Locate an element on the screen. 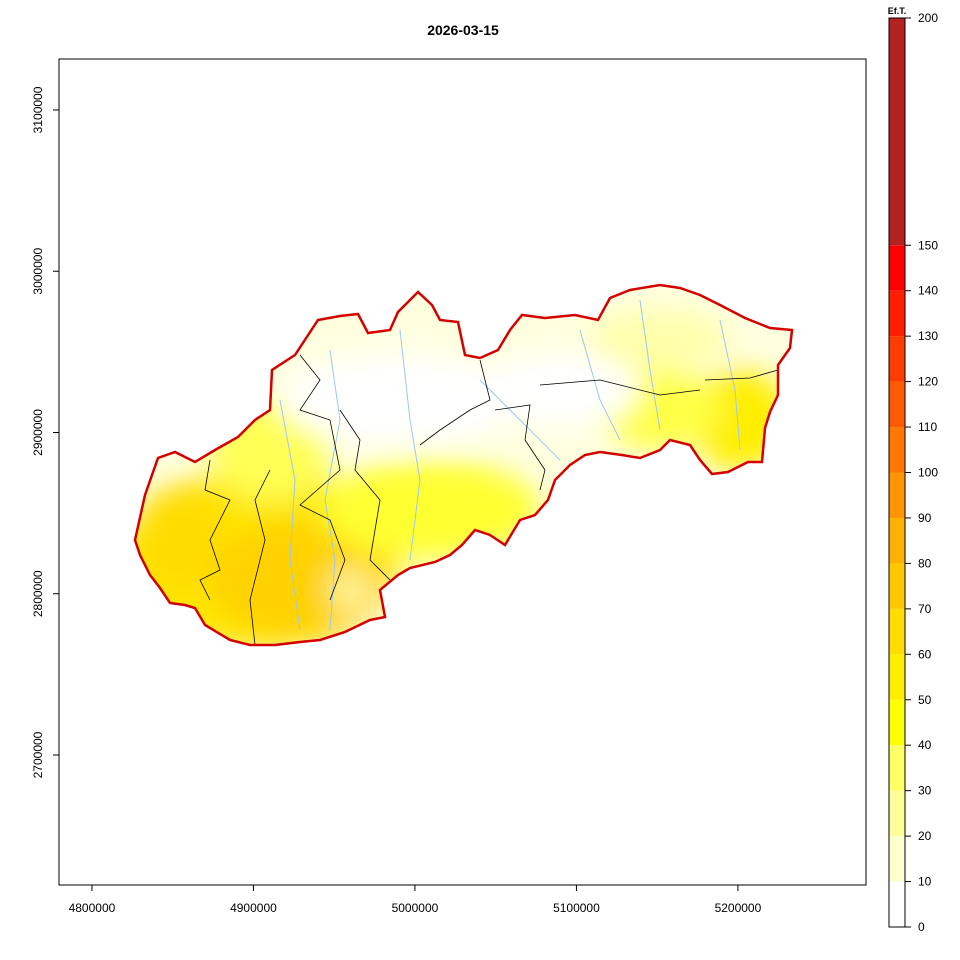  legend-label: 0 is located at coordinates (921, 927).